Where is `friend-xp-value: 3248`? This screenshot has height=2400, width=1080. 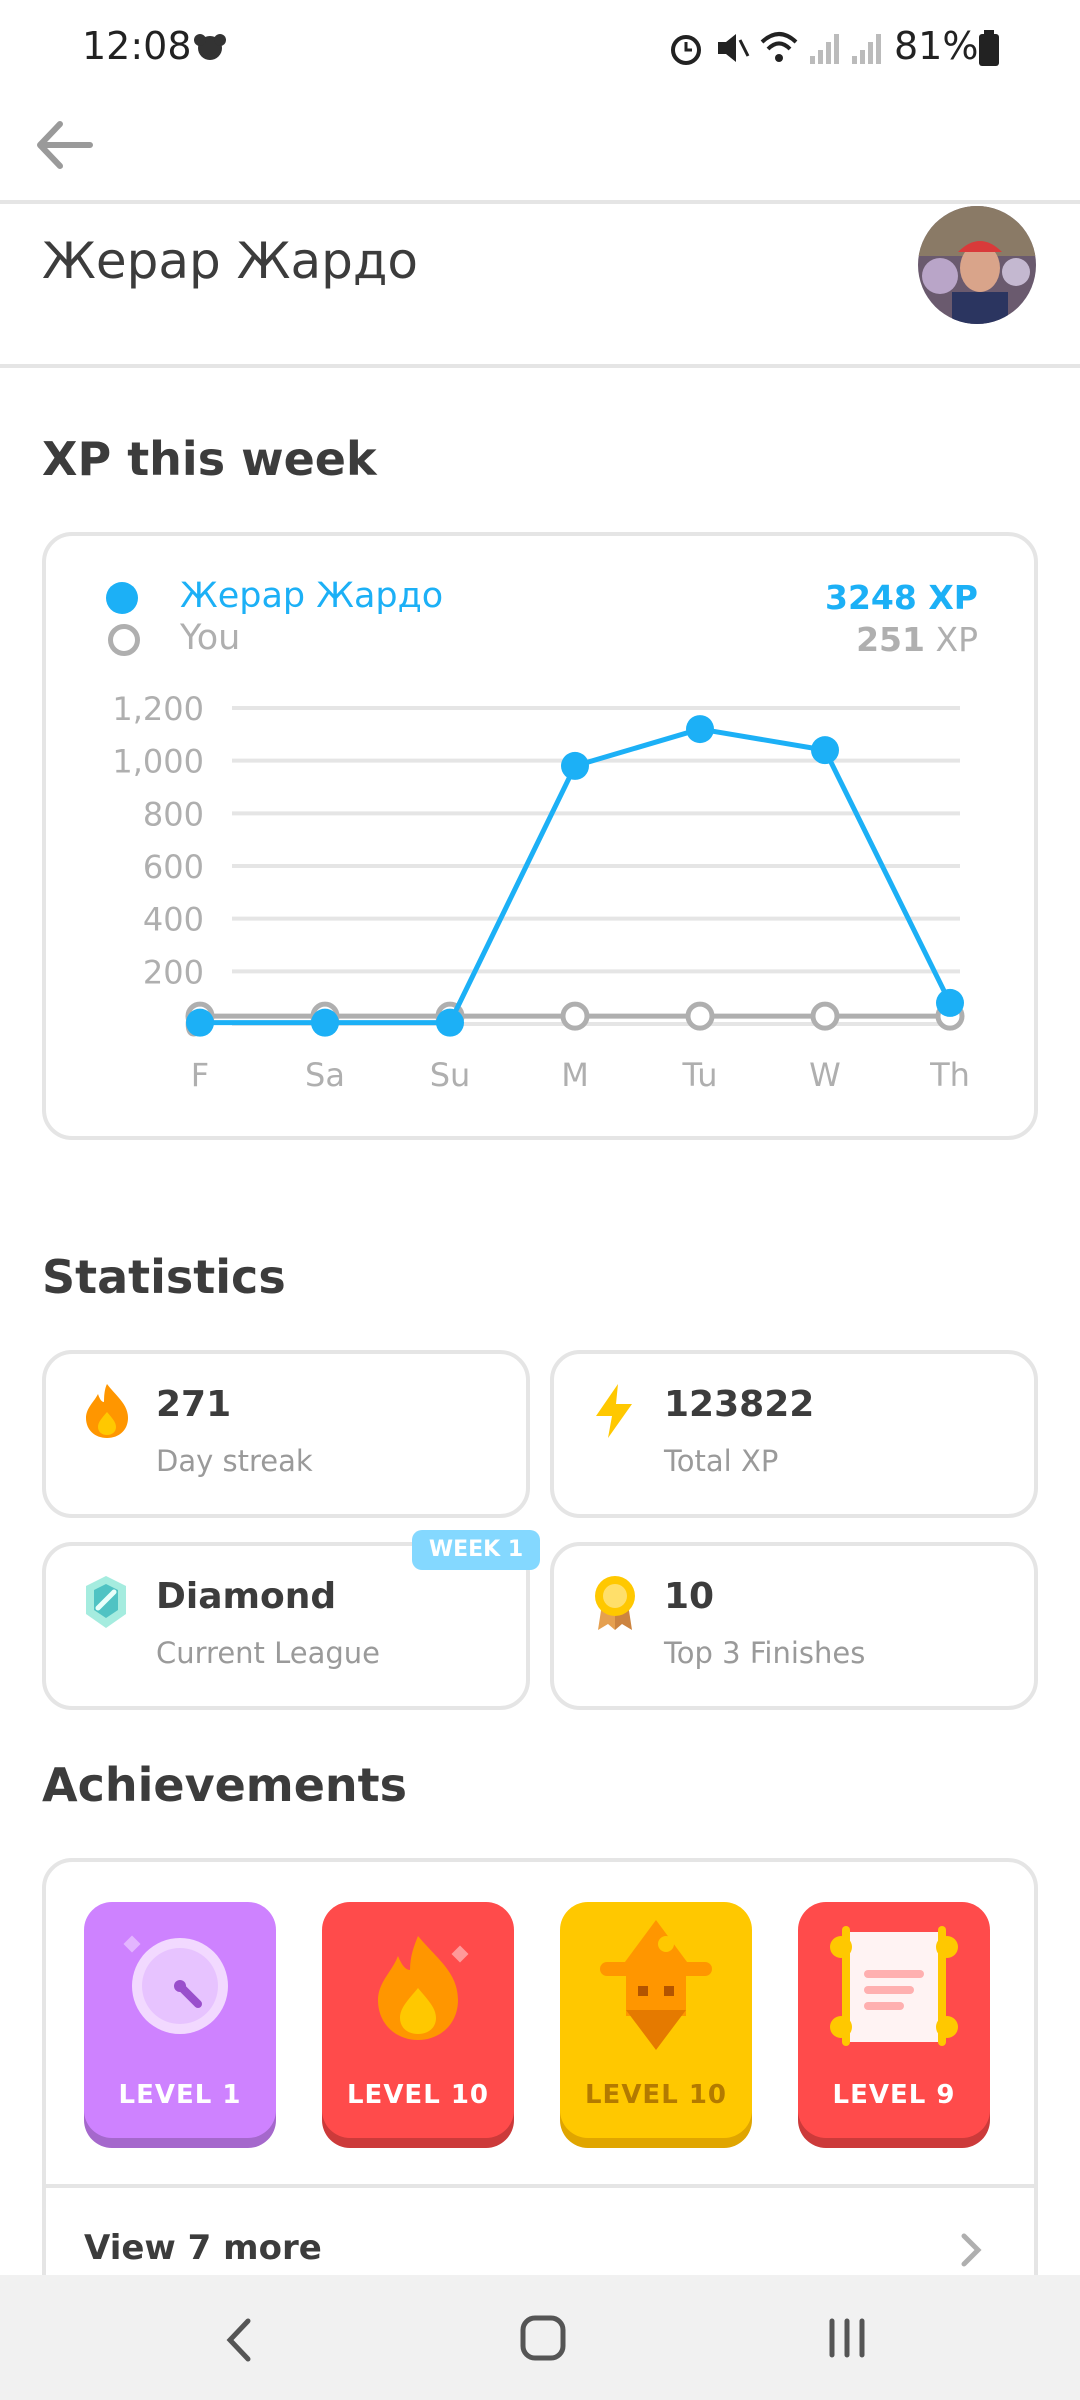 friend-xp-value: 3248 is located at coordinates (871, 597).